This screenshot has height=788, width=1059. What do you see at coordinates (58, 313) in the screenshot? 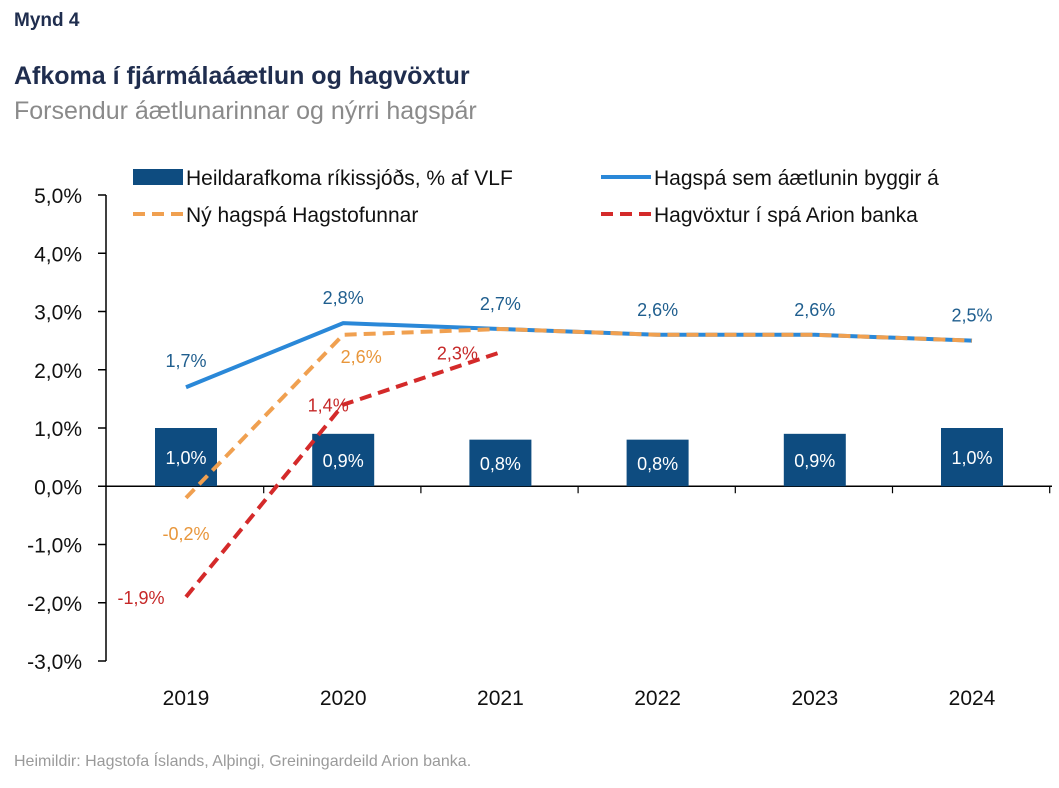
I see `y-tick-label: 3,0%` at bounding box center [58, 313].